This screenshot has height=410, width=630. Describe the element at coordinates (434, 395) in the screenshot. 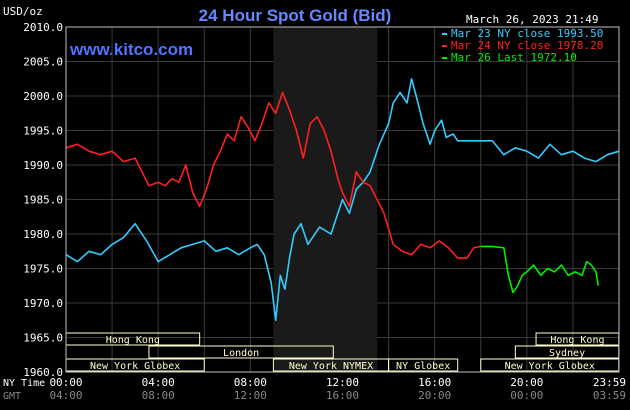

I see `x-tick-label-gmt-4: 20:00` at that location.